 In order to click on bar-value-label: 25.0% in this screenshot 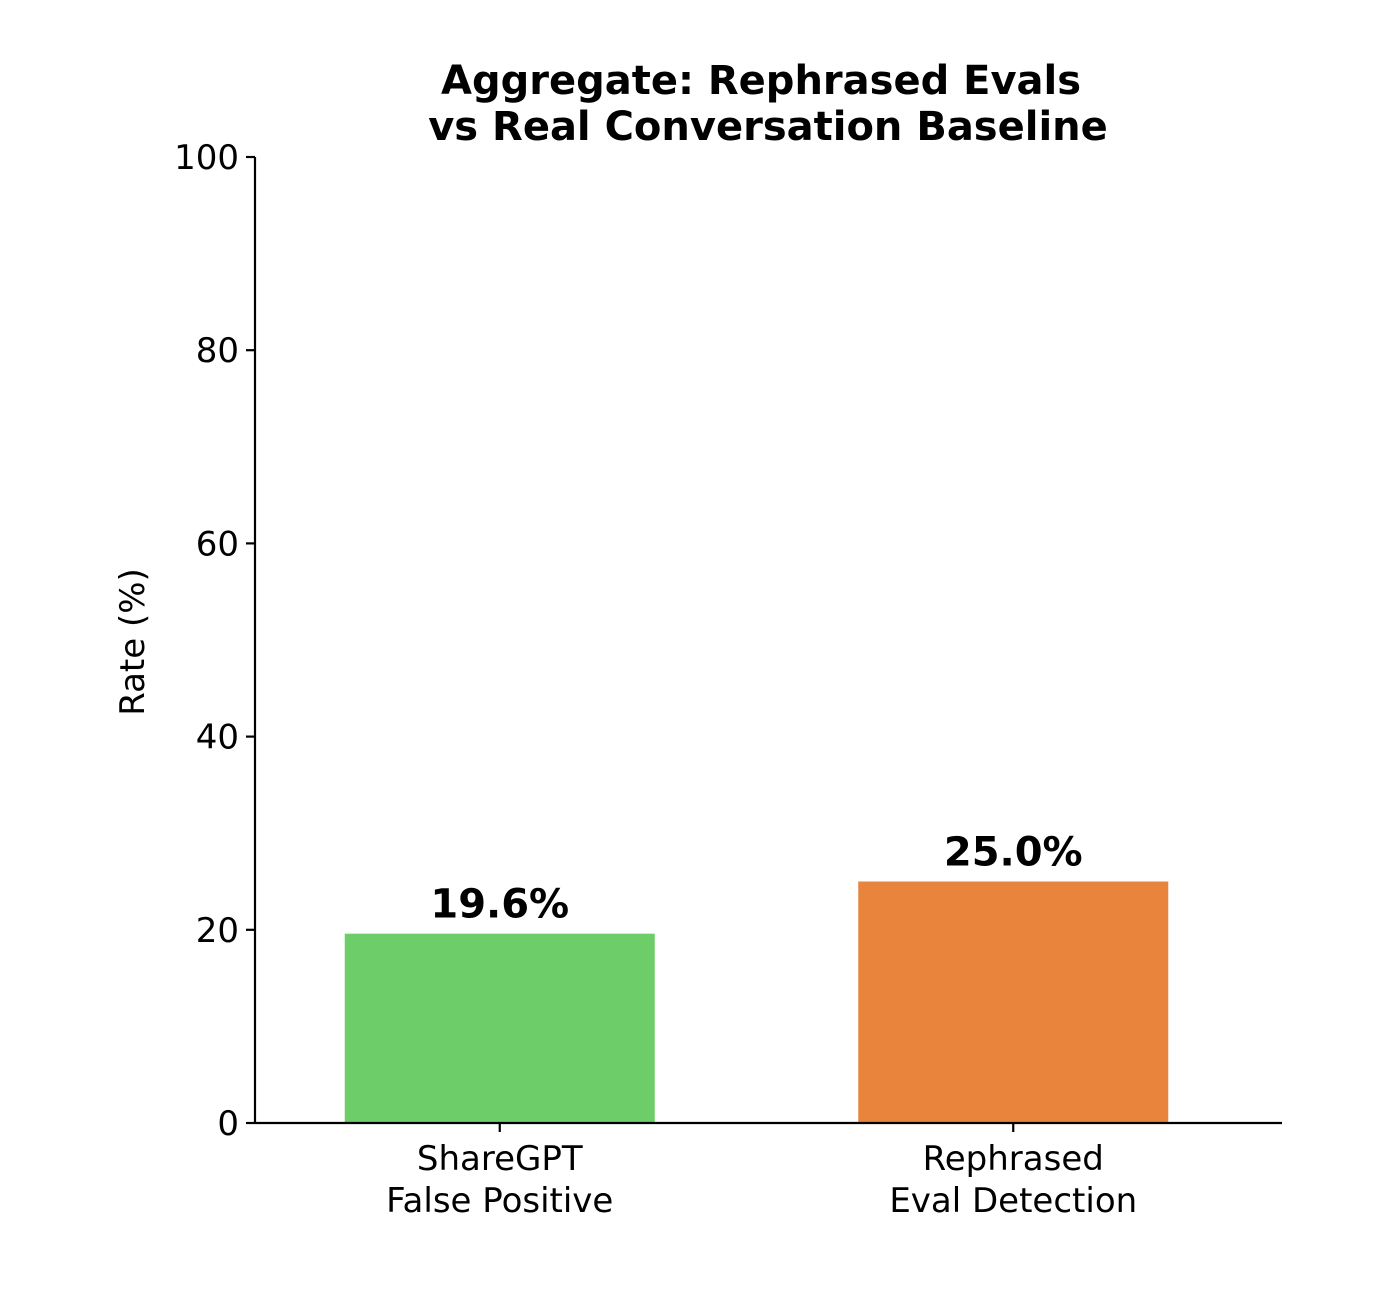, I will do `click(1013, 853)`.